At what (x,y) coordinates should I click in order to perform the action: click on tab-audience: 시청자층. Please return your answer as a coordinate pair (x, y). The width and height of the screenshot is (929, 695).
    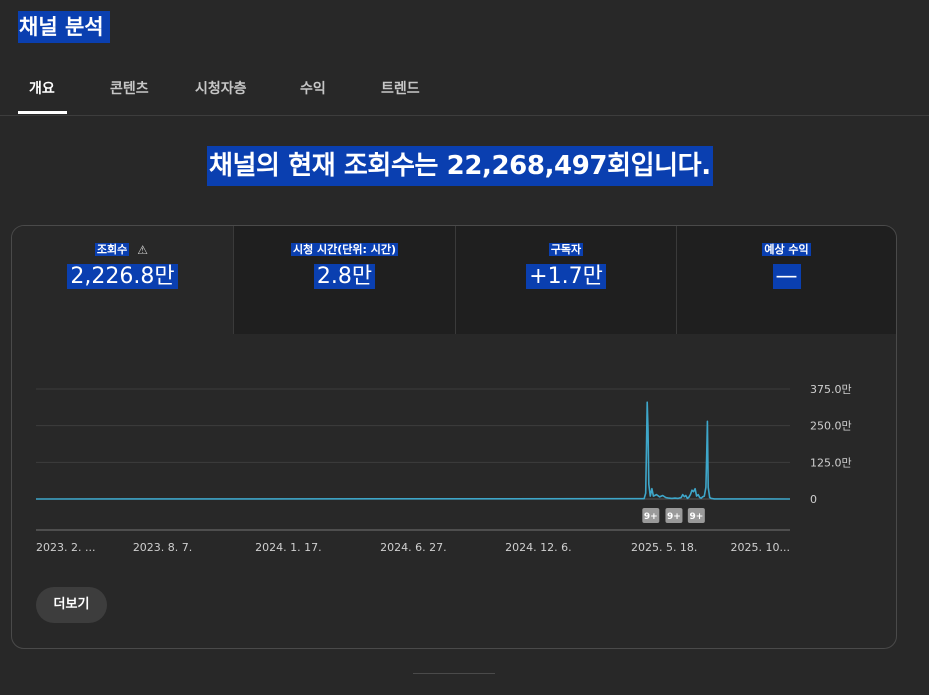
    Looking at the image, I should click on (221, 89).